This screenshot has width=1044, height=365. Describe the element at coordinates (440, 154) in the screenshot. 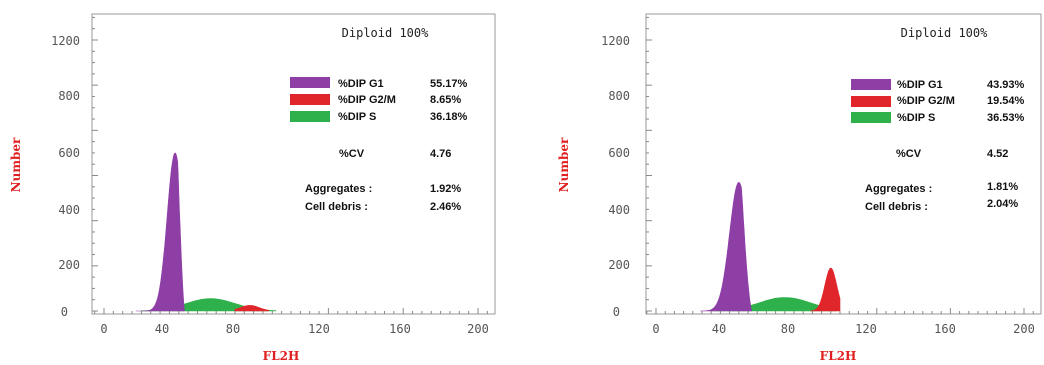

I see `cv-value: 4.76` at that location.